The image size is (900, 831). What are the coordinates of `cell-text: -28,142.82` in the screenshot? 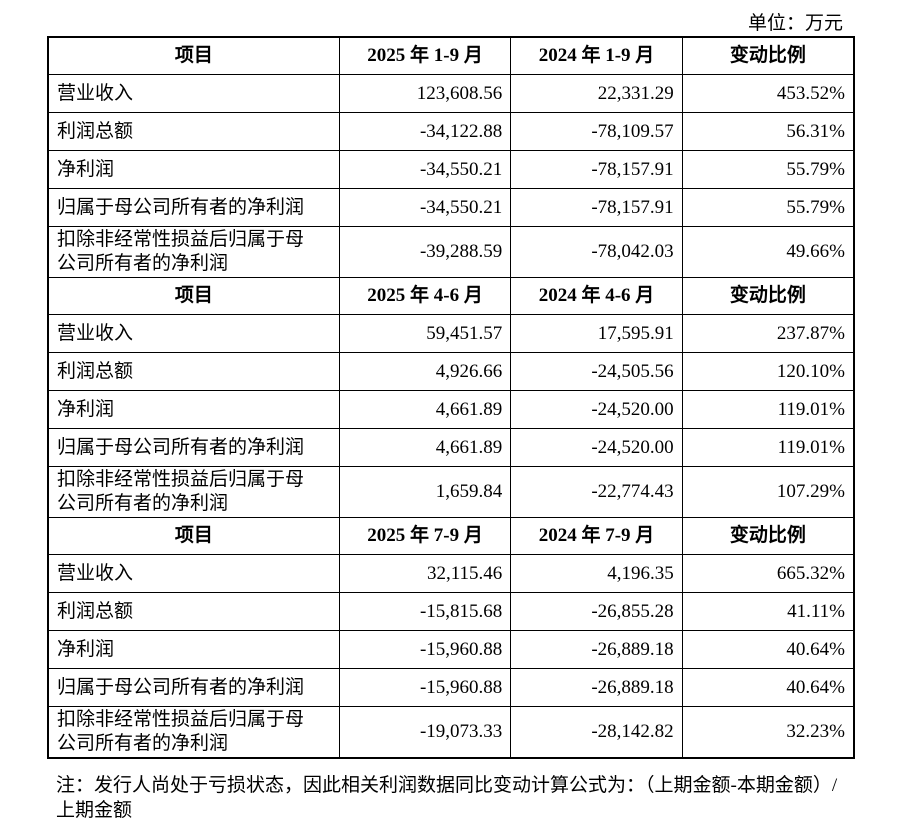 It's located at (632, 731).